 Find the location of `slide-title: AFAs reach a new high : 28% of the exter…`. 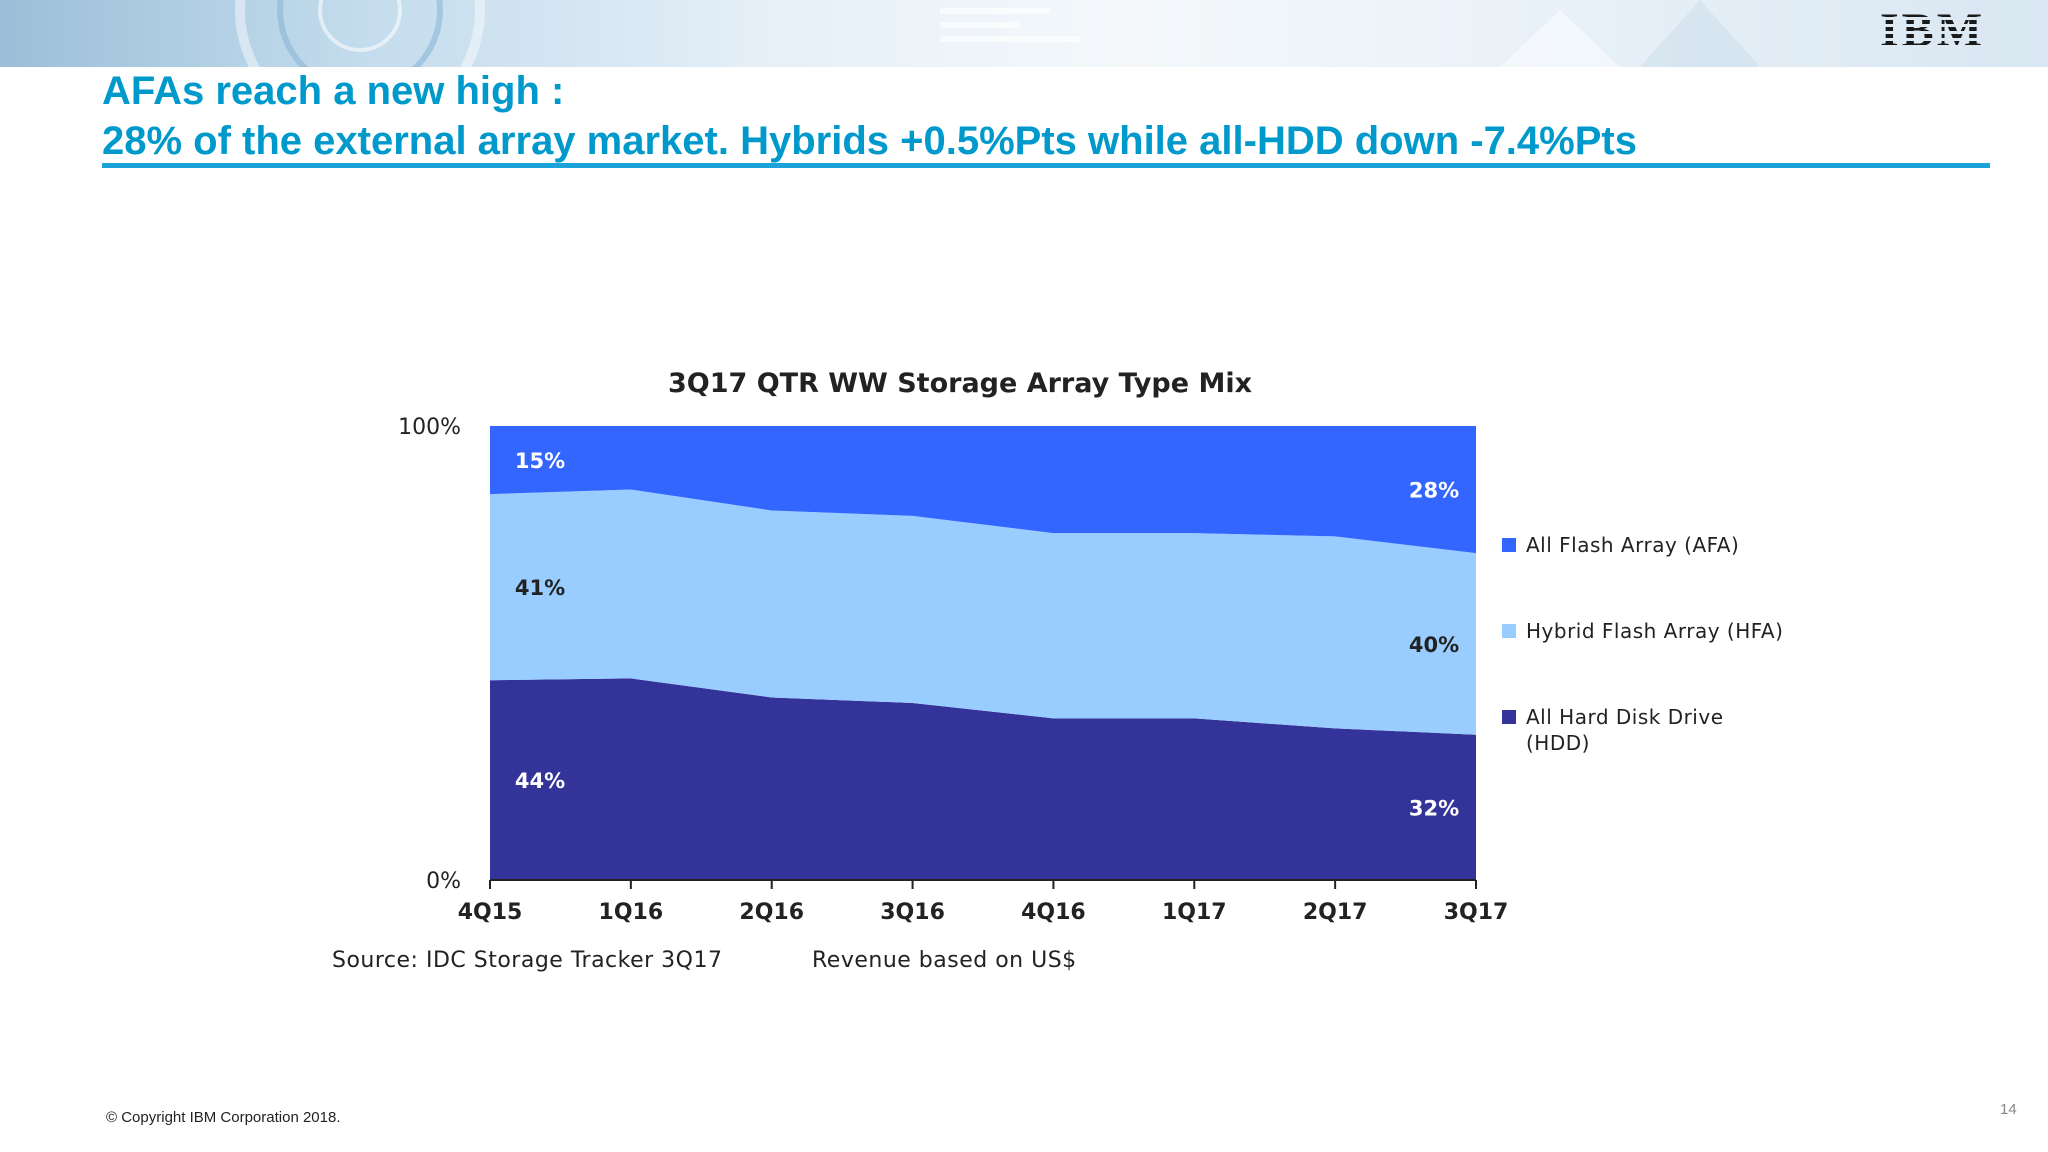

slide-title: AFAs reach a new high : 28% of the exter… is located at coordinates (1042, 116).